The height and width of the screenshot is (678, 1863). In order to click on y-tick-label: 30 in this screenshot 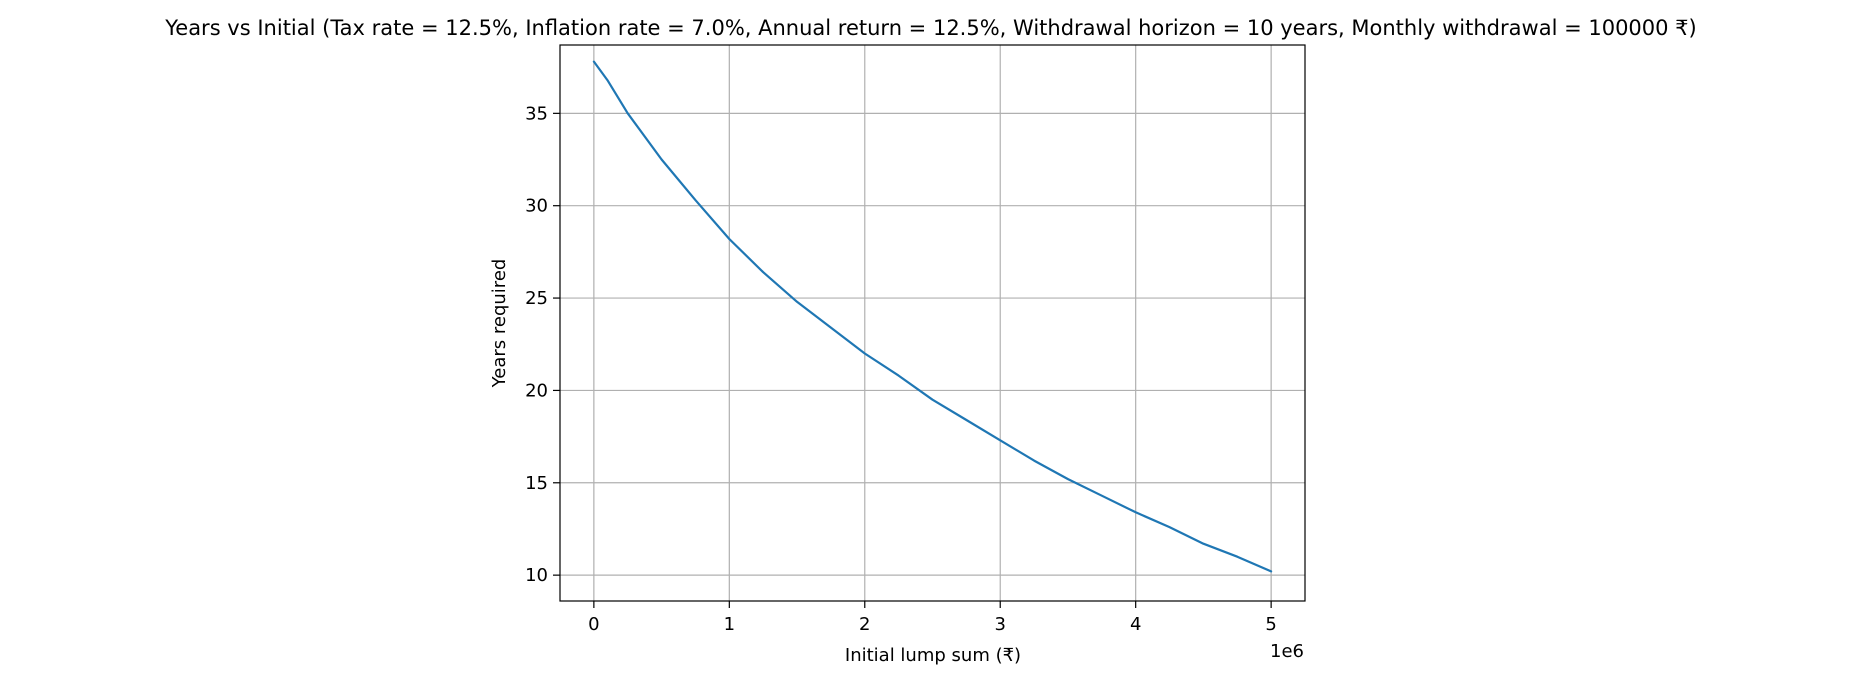, I will do `click(536, 206)`.